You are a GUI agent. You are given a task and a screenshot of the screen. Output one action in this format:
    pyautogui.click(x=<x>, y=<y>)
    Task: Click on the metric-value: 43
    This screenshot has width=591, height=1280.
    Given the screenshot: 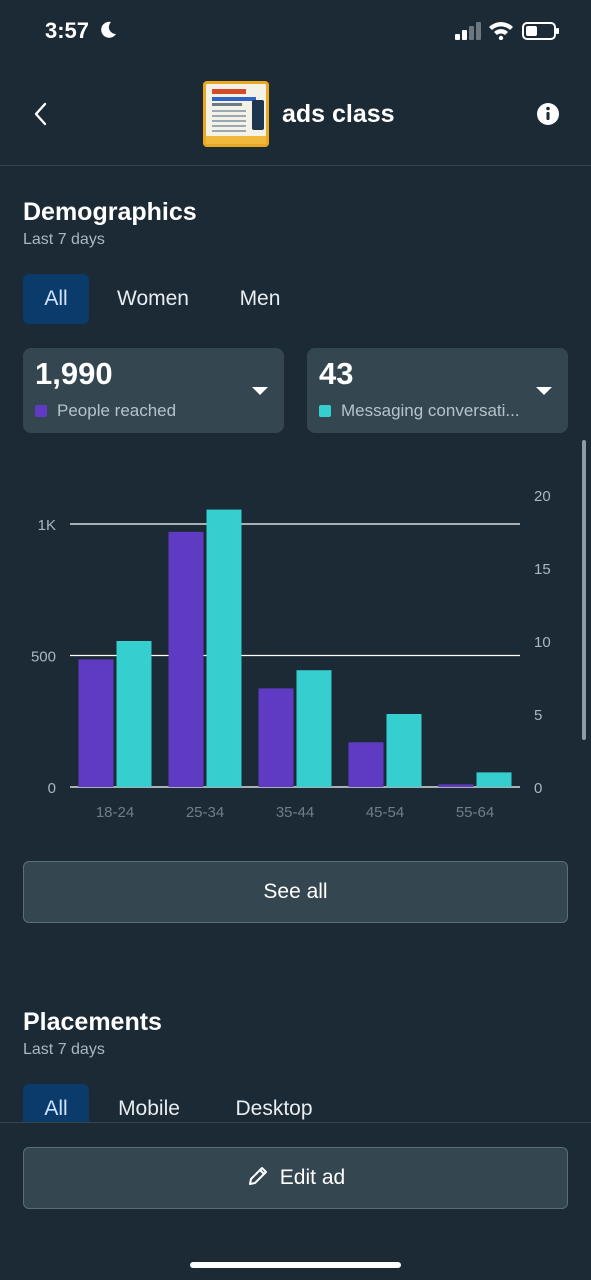 What is the action you would take?
    pyautogui.click(x=336, y=373)
    